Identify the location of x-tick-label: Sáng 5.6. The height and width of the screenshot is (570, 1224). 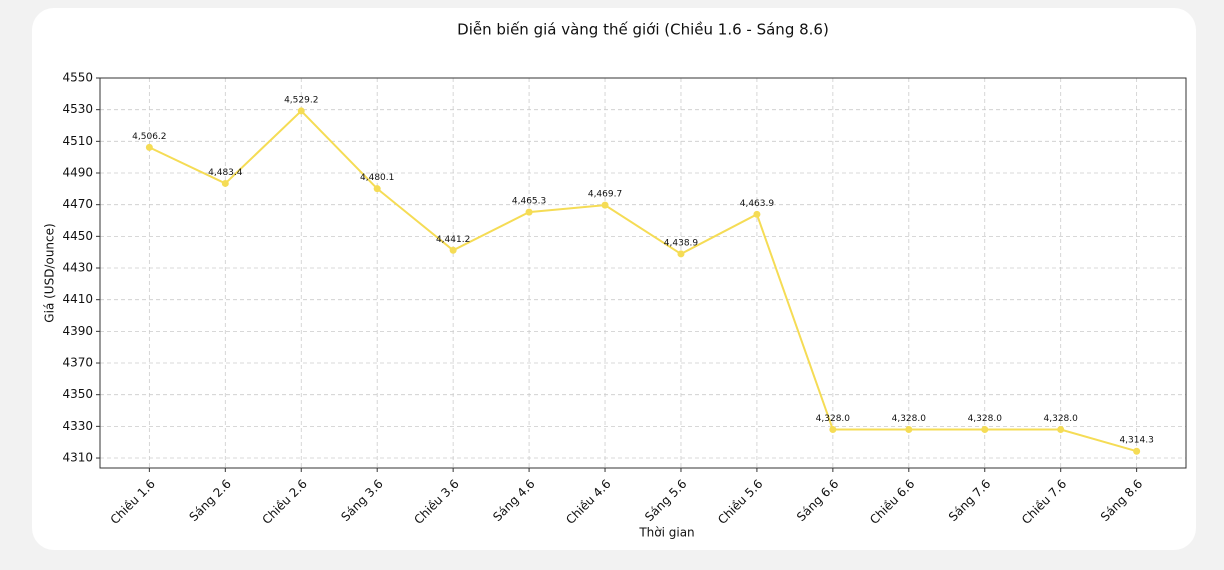
(665, 500).